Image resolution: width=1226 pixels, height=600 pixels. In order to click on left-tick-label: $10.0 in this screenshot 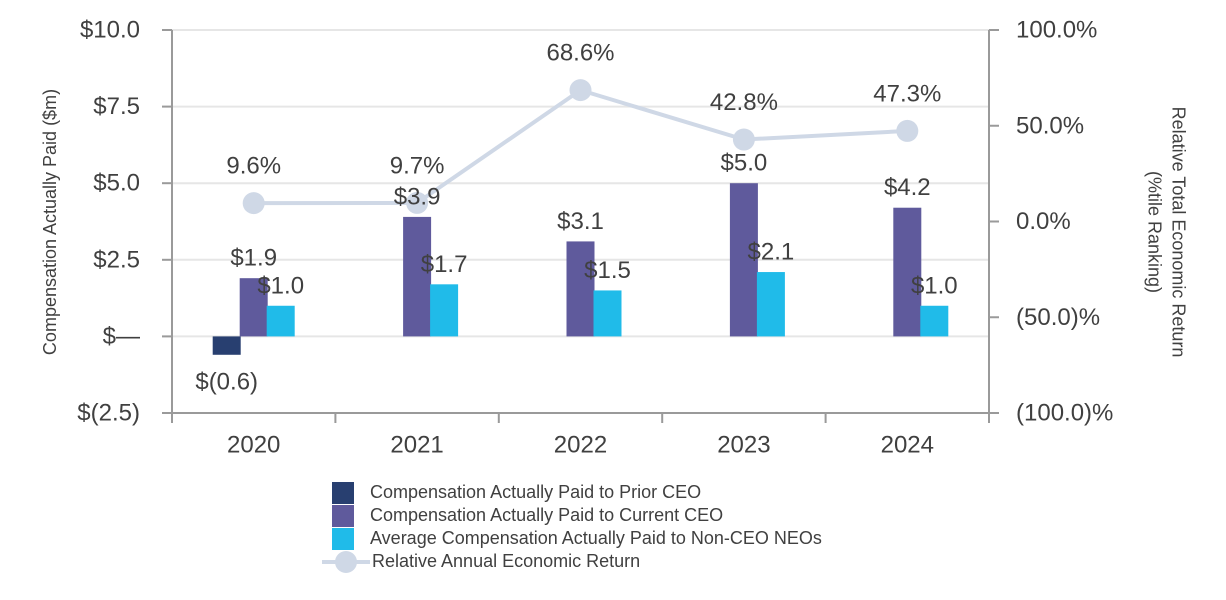, I will do `click(110, 30)`.